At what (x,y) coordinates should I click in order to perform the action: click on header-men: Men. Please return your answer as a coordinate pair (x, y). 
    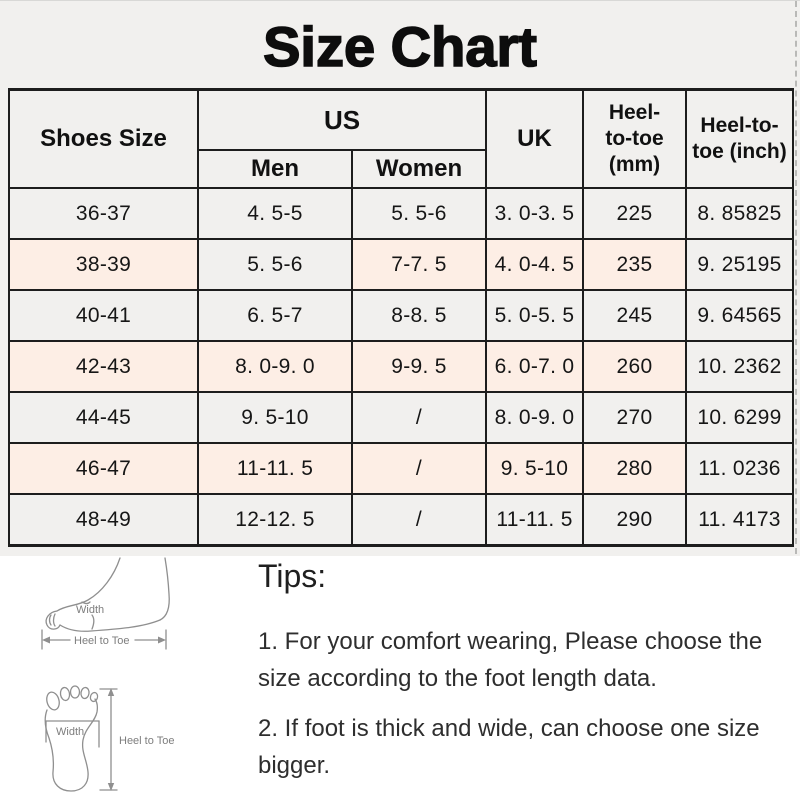
    Looking at the image, I should click on (275, 169).